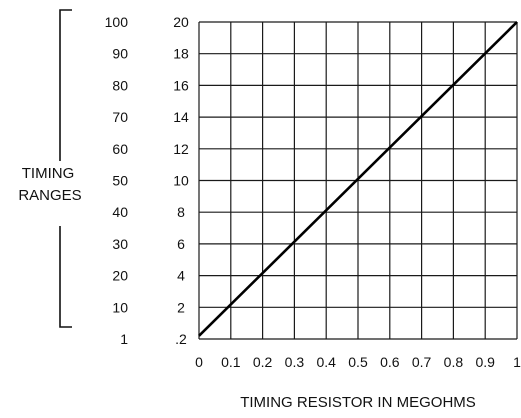 The height and width of the screenshot is (418, 521). I want to click on x-tick-label: 0.2, so click(263, 362).